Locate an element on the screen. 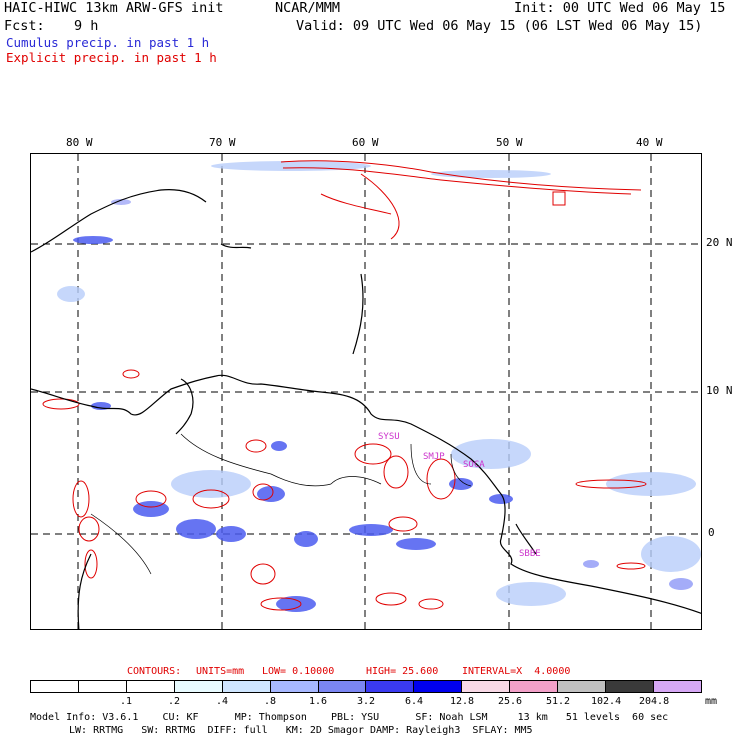 This screenshot has height=740, width=740. colorbar-tick-label: 102.4 is located at coordinates (606, 701).